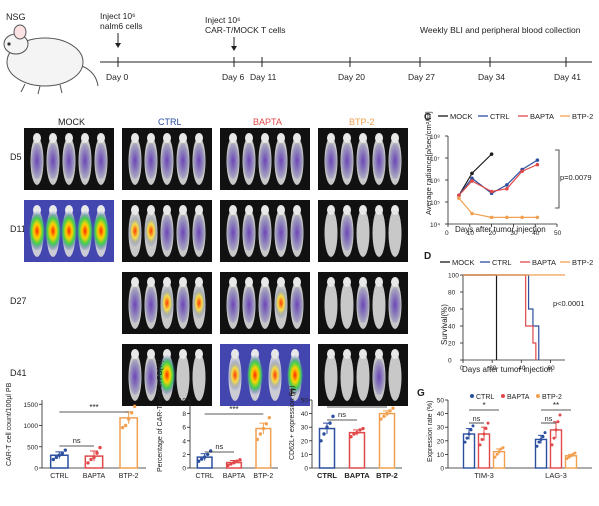  What do you see at coordinates (233, 409) in the screenshot?
I see `panelE2-star-label: ***` at bounding box center [233, 409].